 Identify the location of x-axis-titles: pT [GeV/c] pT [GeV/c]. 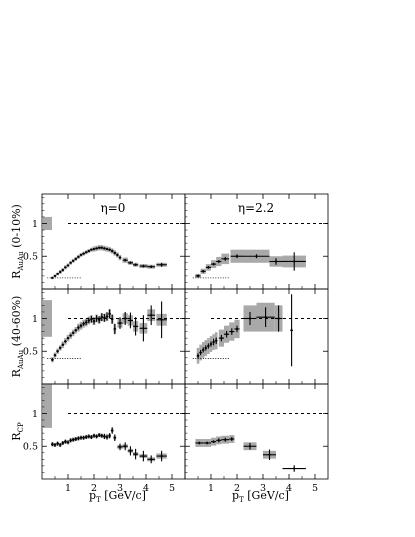
(189, 496).